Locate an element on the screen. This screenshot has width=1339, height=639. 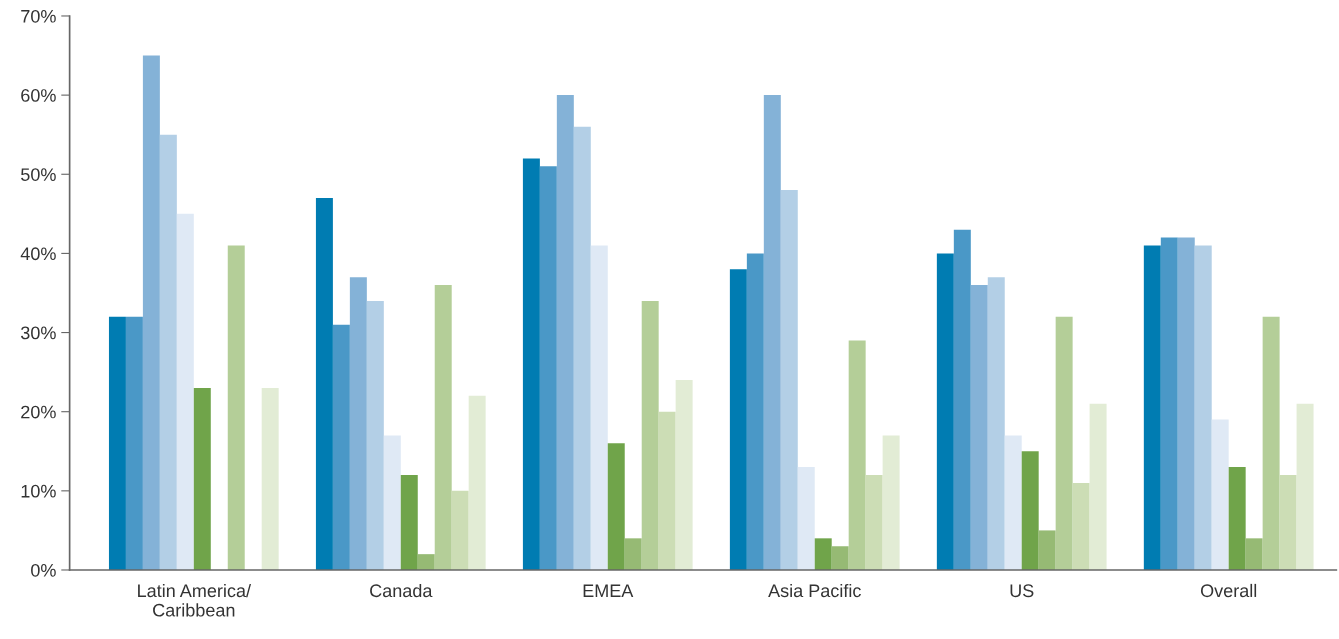
y-tick-label: 40% is located at coordinates (38, 254).